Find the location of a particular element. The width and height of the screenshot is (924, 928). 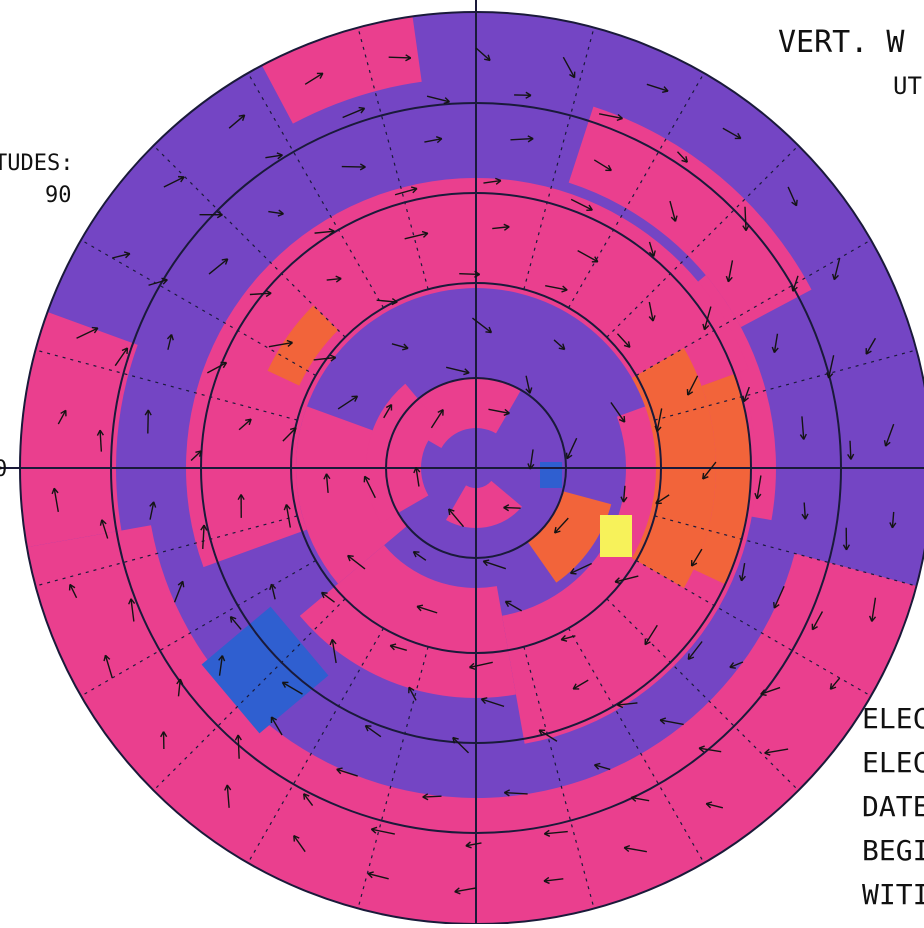

info-line: BEGI is located at coordinates (893, 850).